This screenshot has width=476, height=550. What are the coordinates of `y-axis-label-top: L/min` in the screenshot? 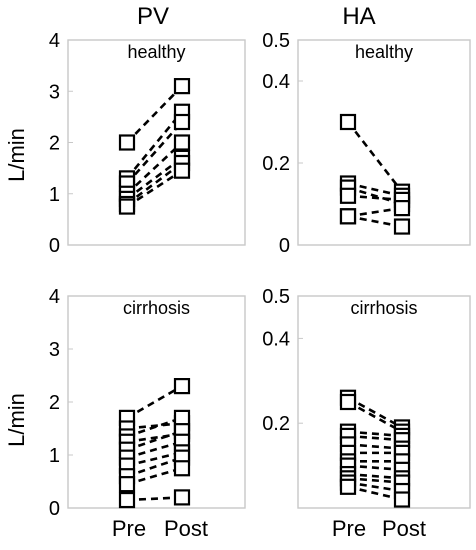 It's located at (16, 155).